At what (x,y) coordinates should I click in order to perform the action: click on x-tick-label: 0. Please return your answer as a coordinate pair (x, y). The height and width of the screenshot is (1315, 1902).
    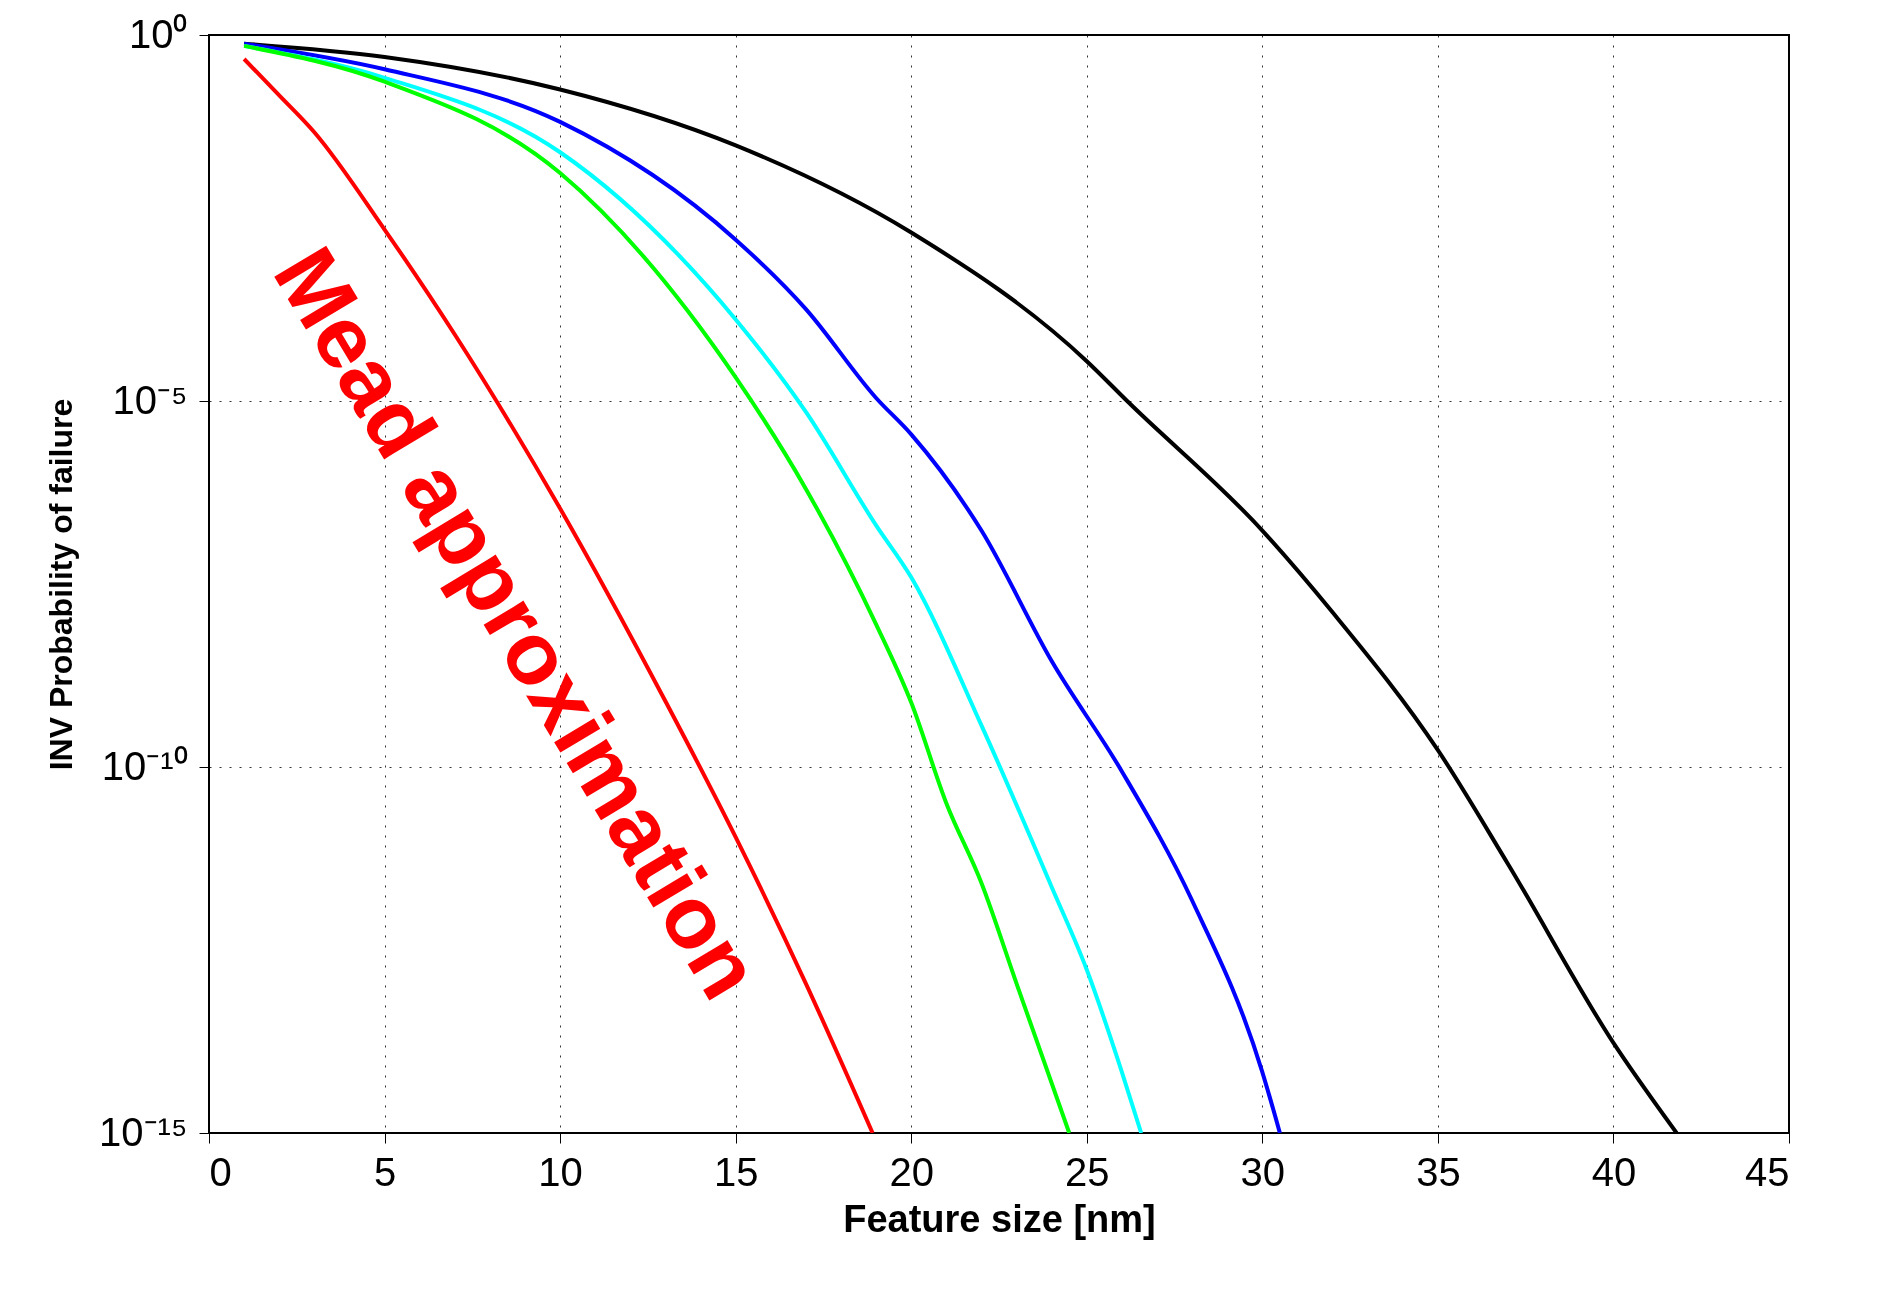
    Looking at the image, I should click on (220, 1171).